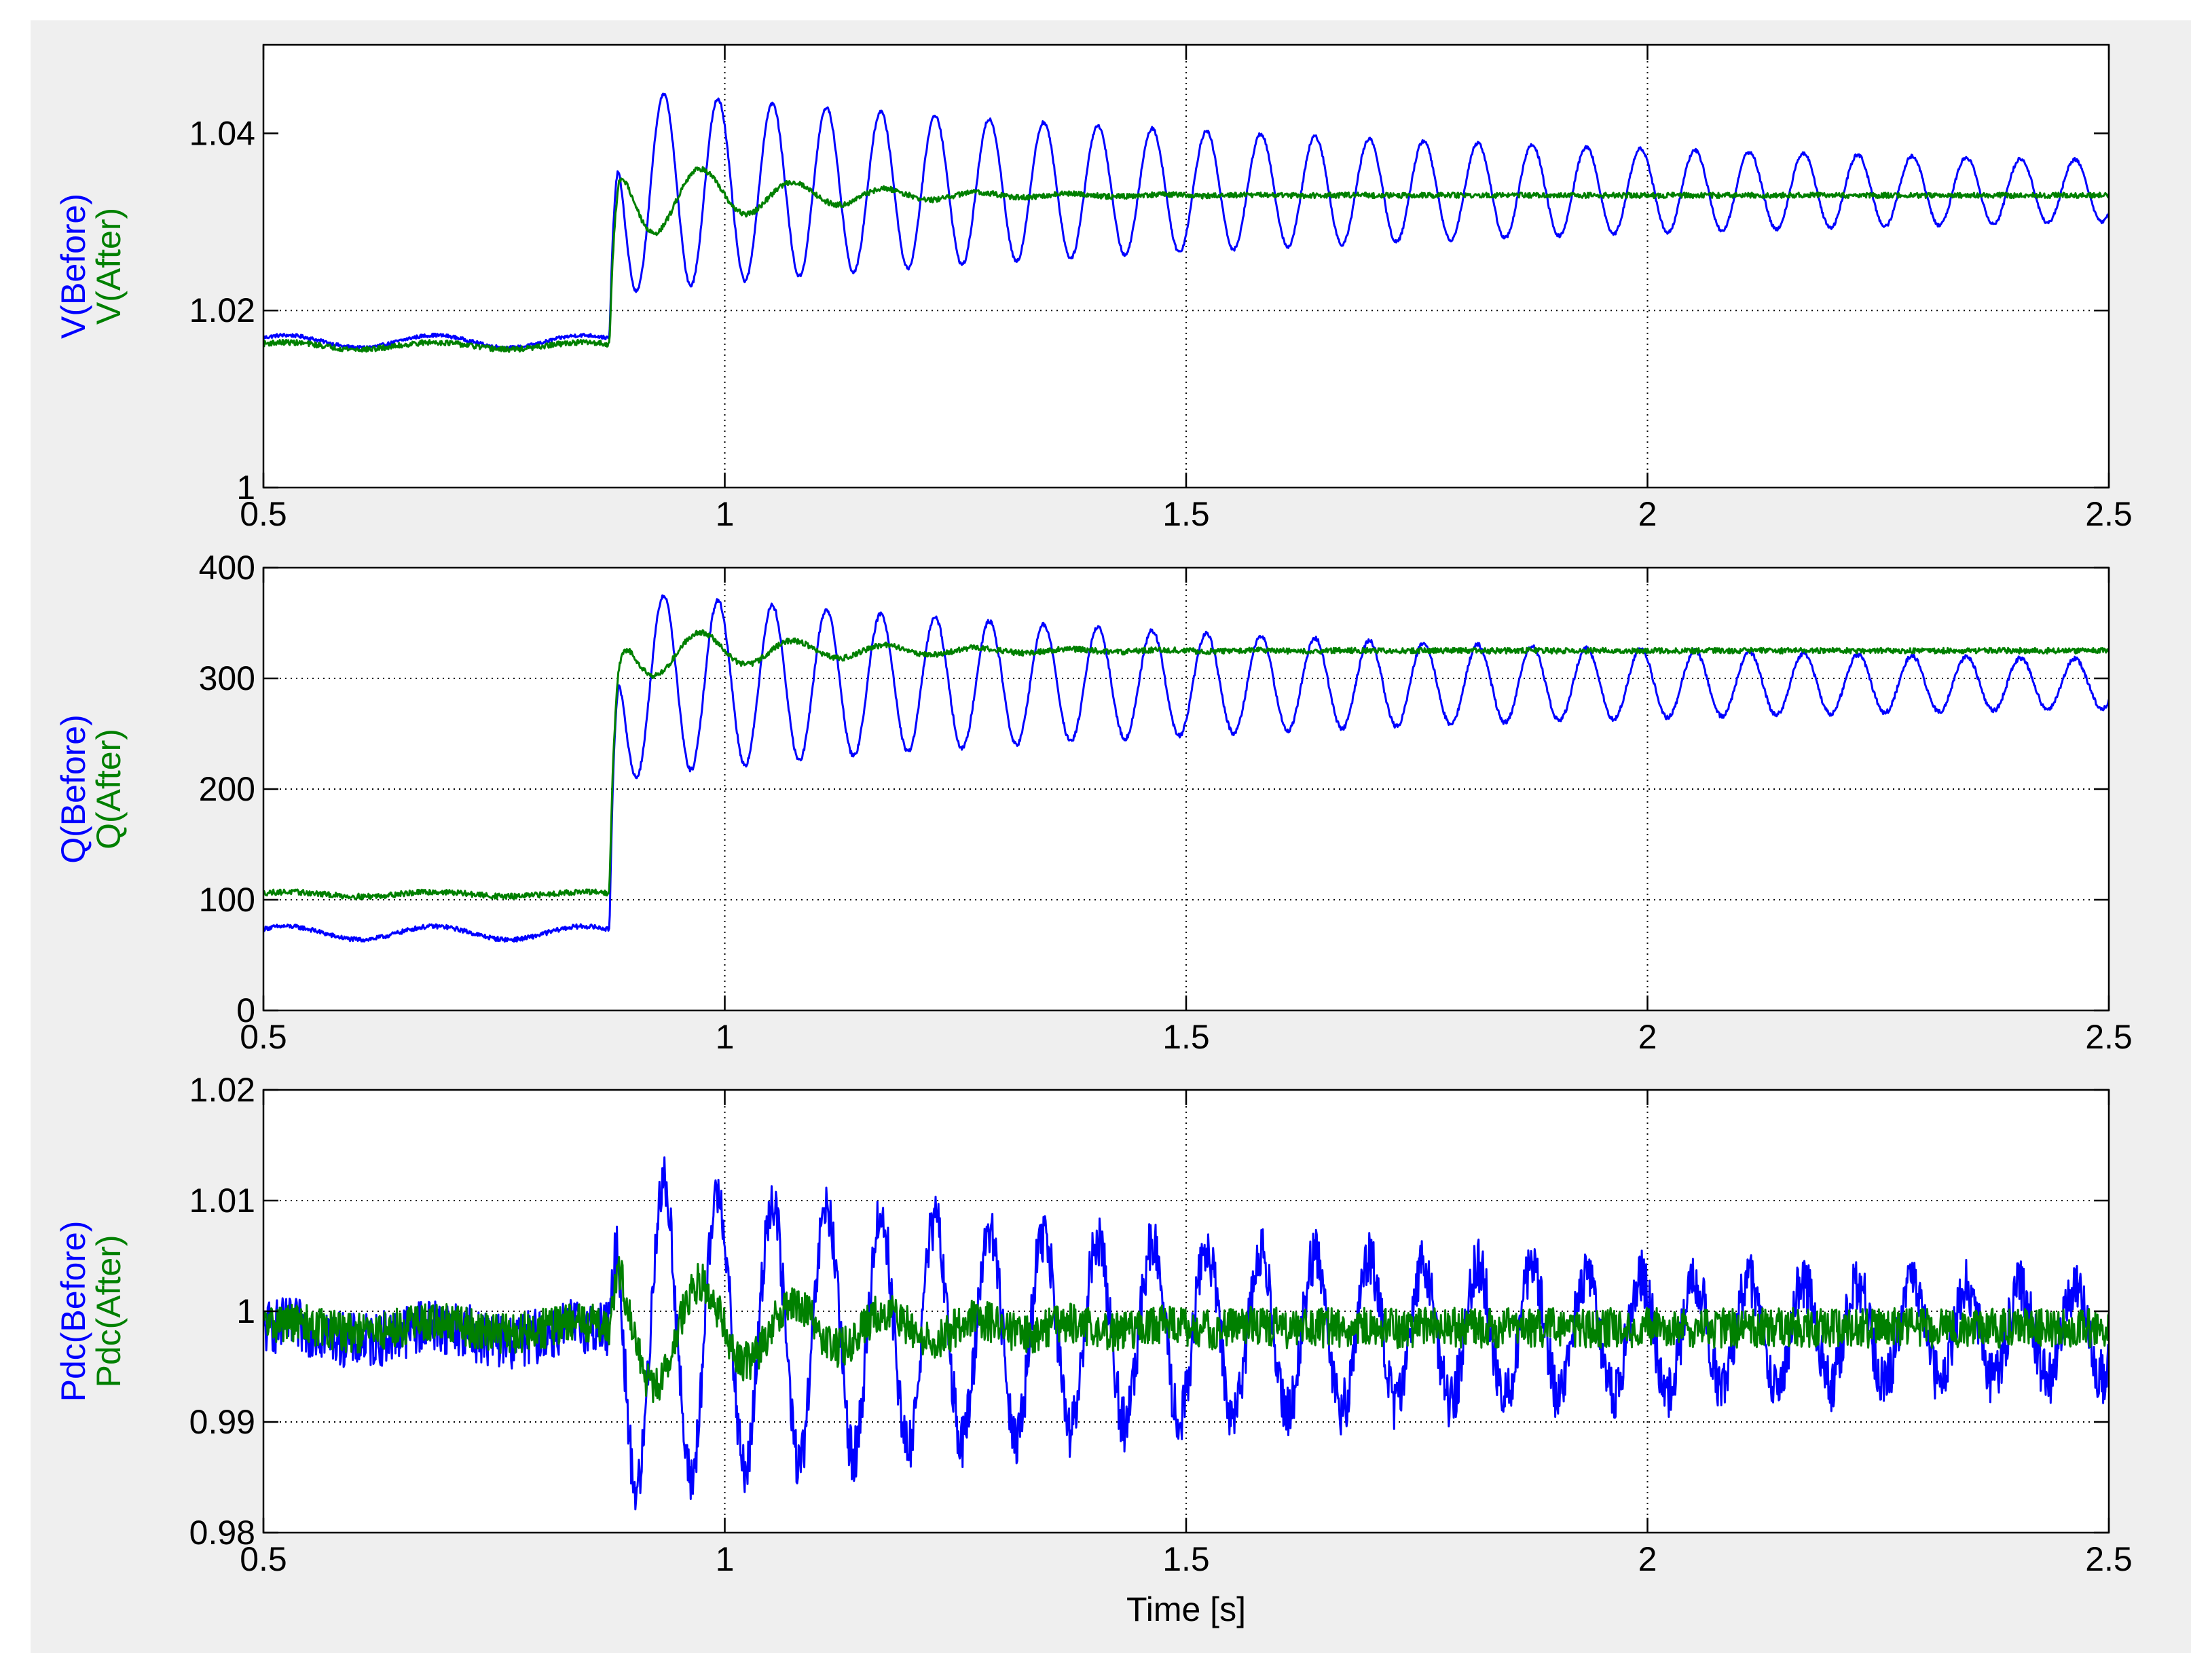 Image resolution: width=2191 pixels, height=1680 pixels. What do you see at coordinates (109, 790) in the screenshot?
I see `y-axis-label: Q(After)` at bounding box center [109, 790].